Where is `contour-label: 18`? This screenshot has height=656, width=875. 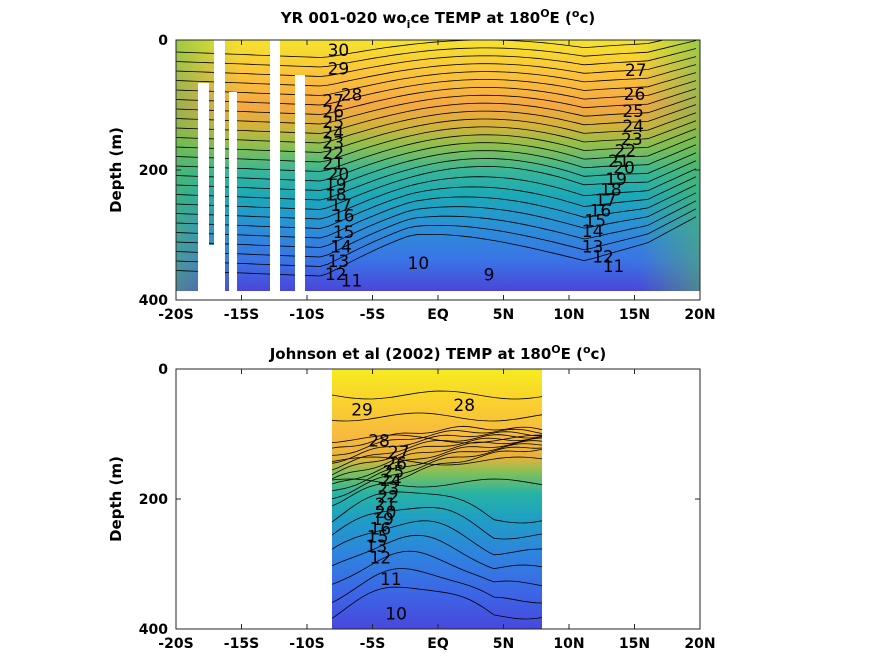
contour-label: 18 is located at coordinates (611, 191).